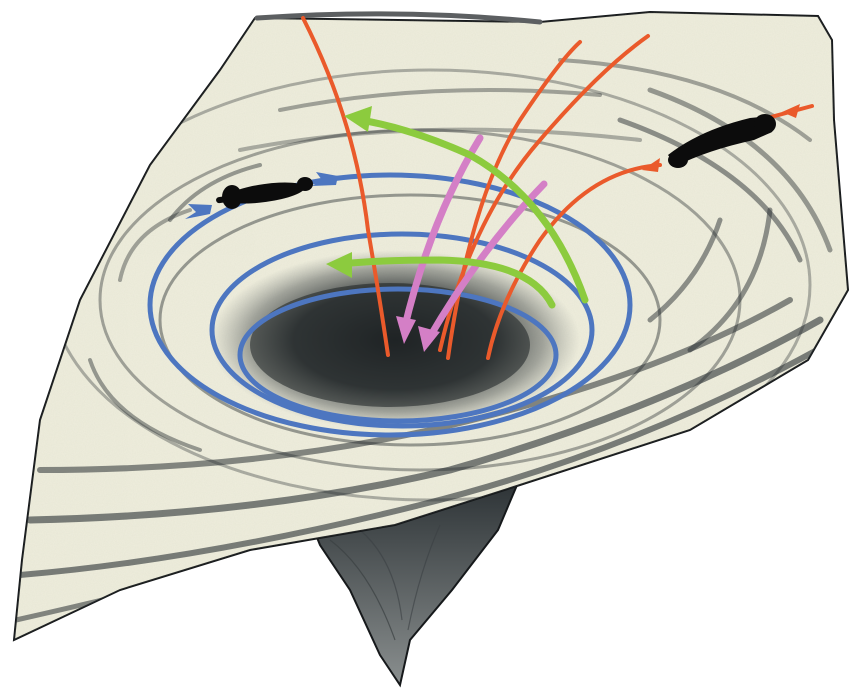 This screenshot has width=856, height=690. I want to click on trajectory-arrowheads, so click(721, 138).